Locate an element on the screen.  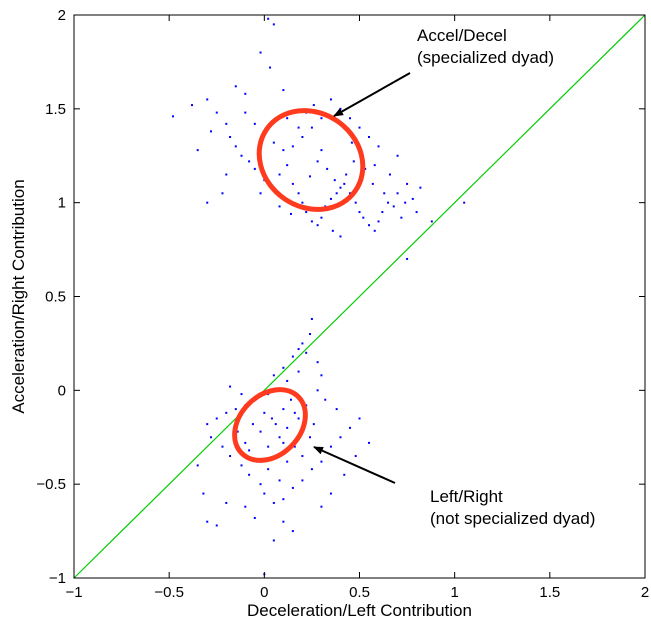
annotation-line: (not specialized dyad) is located at coordinates (512, 518).